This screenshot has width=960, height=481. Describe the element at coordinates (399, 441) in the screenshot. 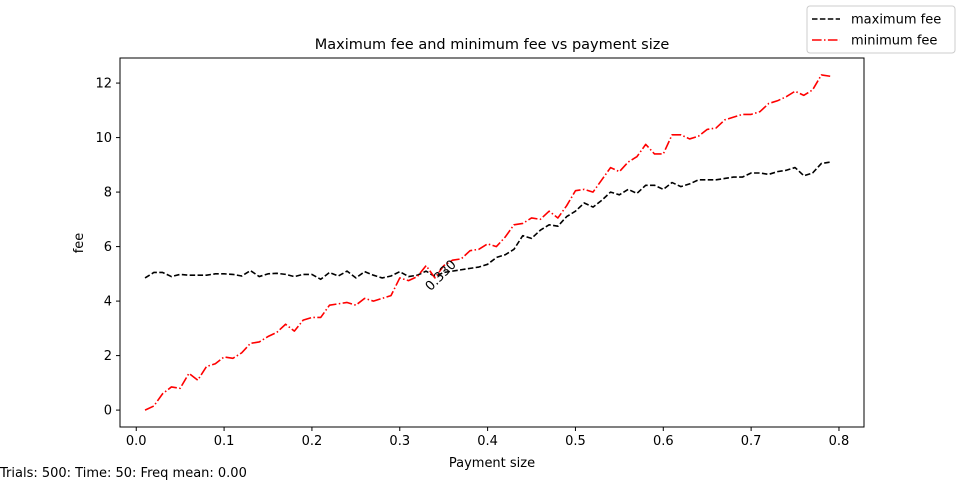

I see `x-tick-label: 0.3` at that location.